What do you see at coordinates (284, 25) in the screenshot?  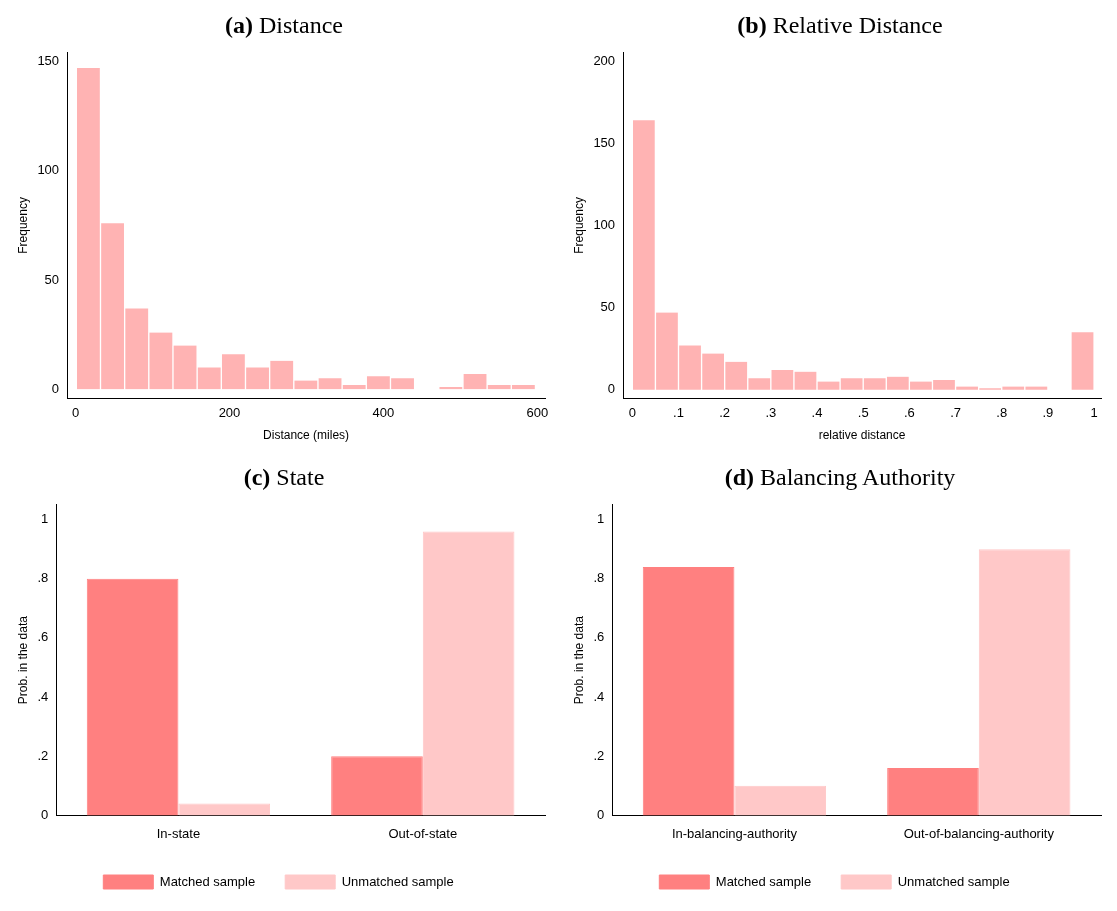 I see `chart-title: (a) Distance` at bounding box center [284, 25].